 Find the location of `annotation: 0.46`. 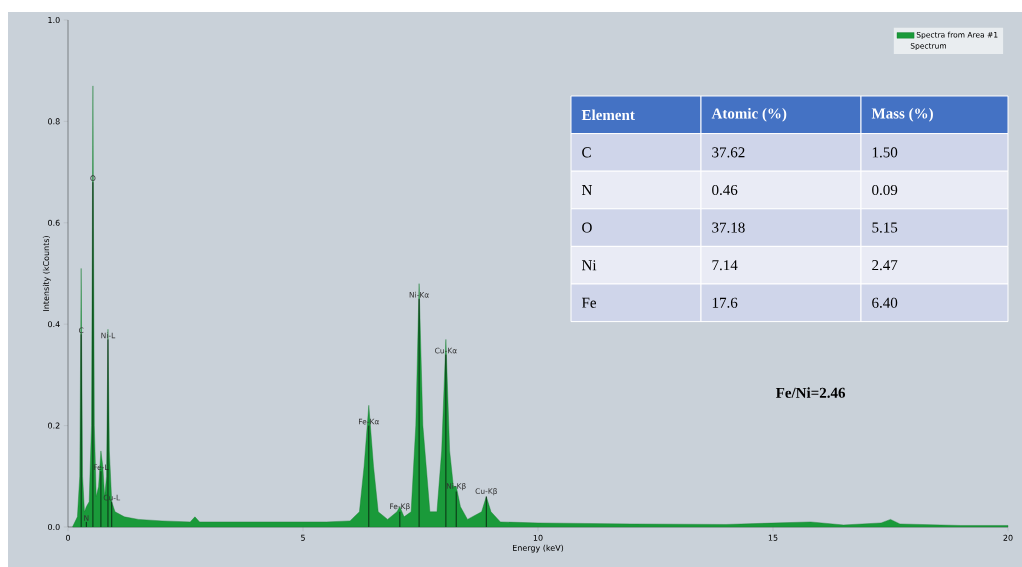

annotation: 0.46 is located at coordinates (725, 190).